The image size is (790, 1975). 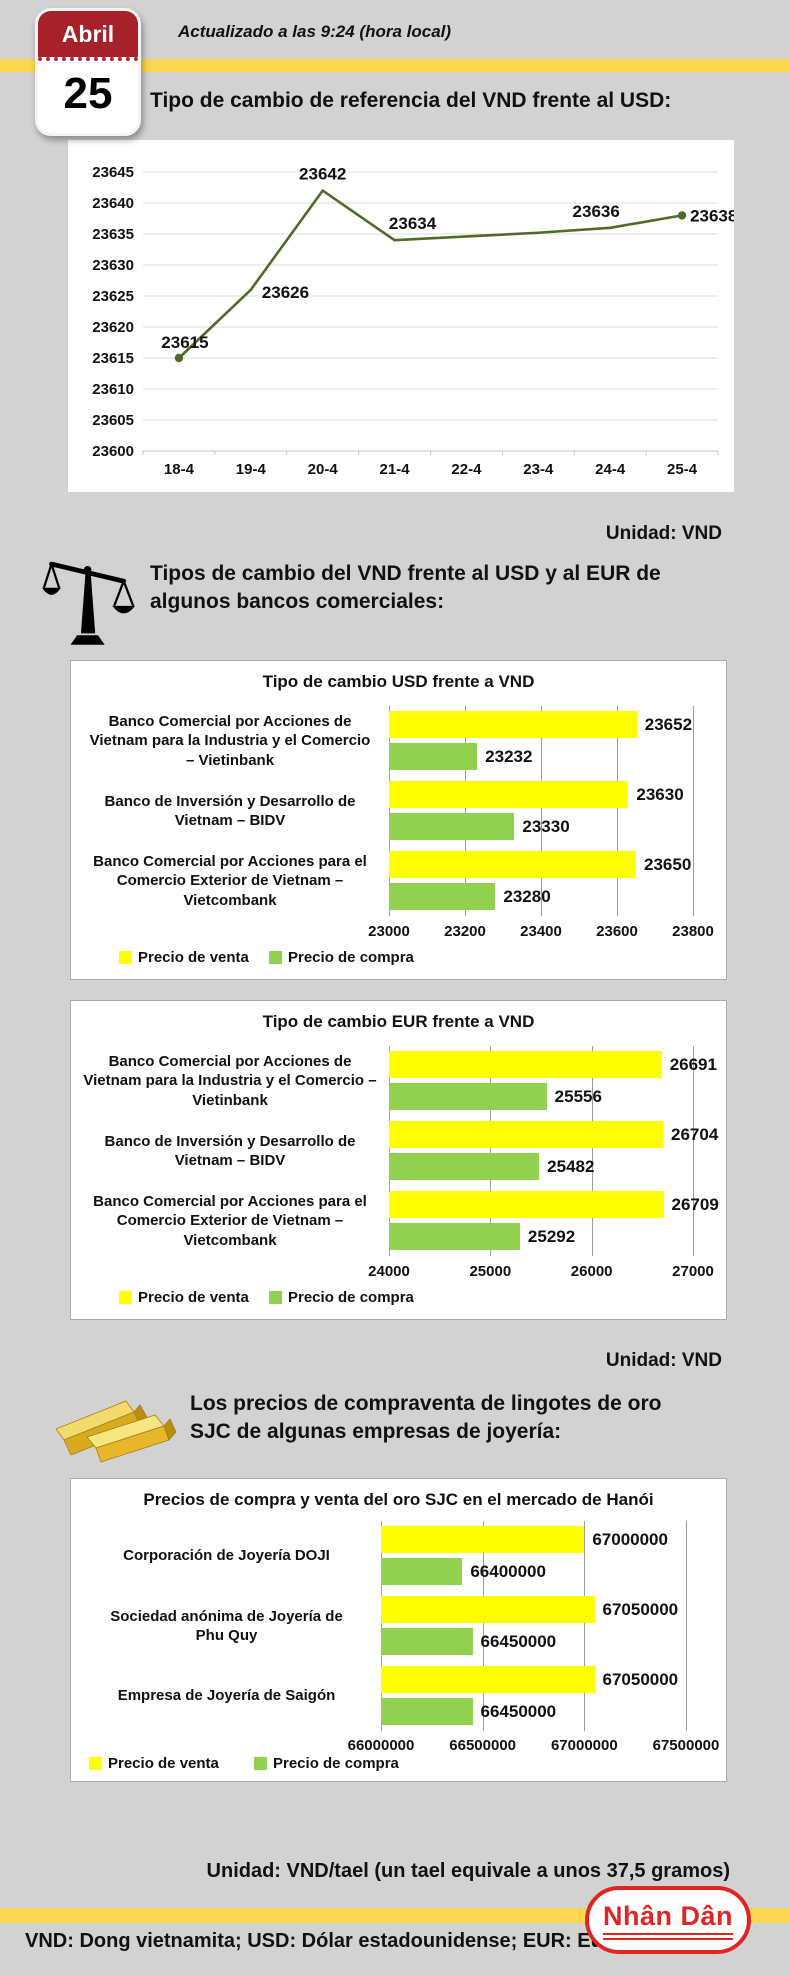 What do you see at coordinates (693, 931) in the screenshot?
I see `x-tick-label: 23800` at bounding box center [693, 931].